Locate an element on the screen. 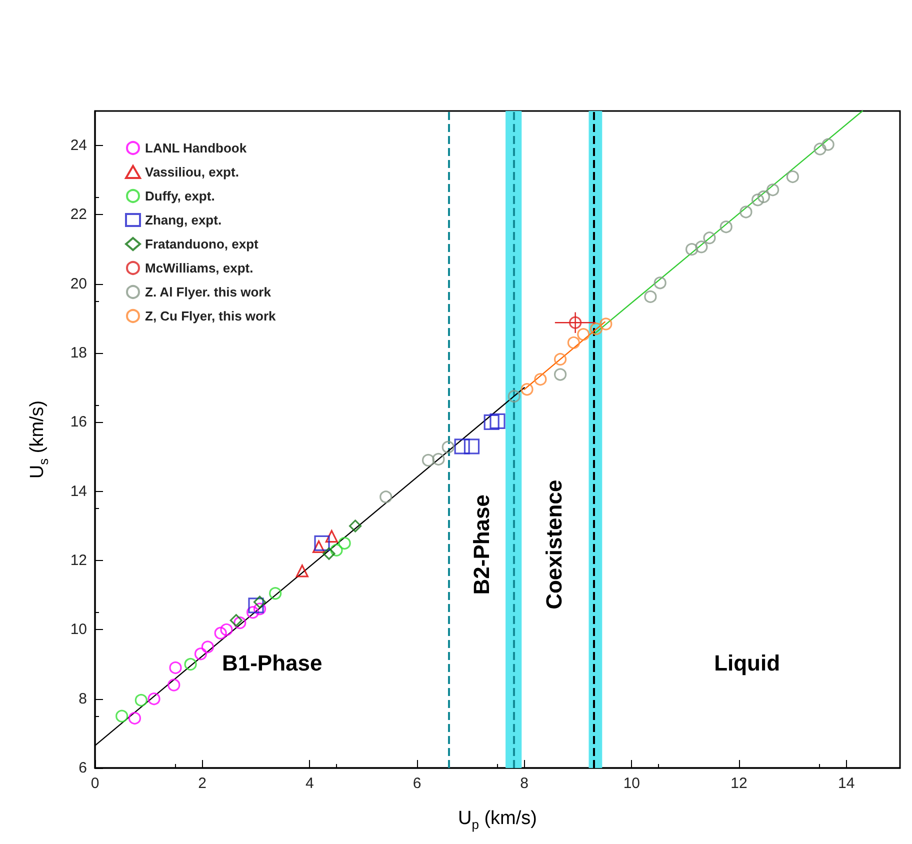  x-tick-label: 8 is located at coordinates (524, 783).